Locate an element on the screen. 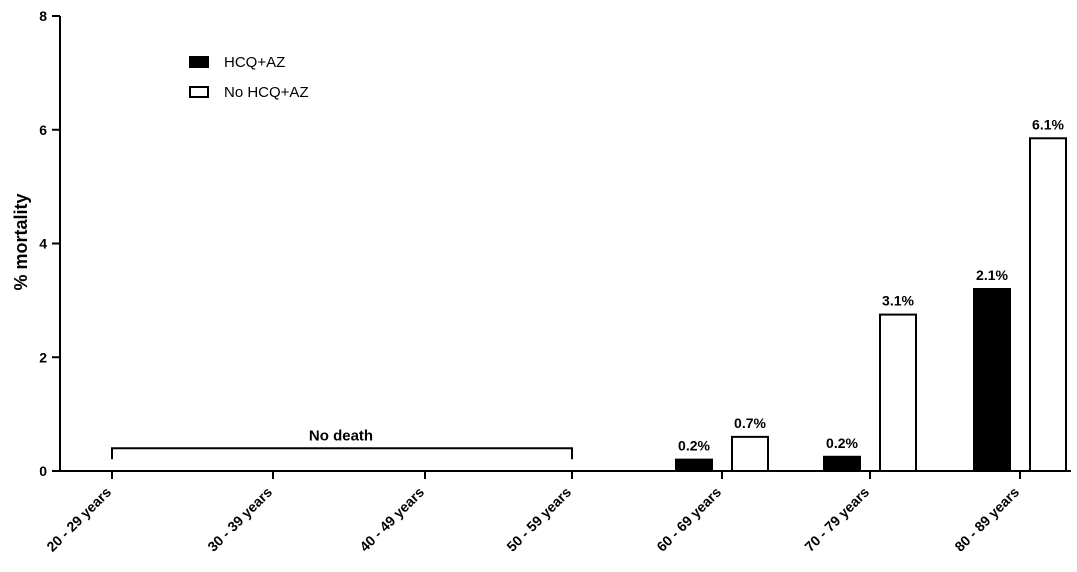 The image size is (1077, 572). x-tick-label: 70 - 79 years is located at coordinates (836, 519).